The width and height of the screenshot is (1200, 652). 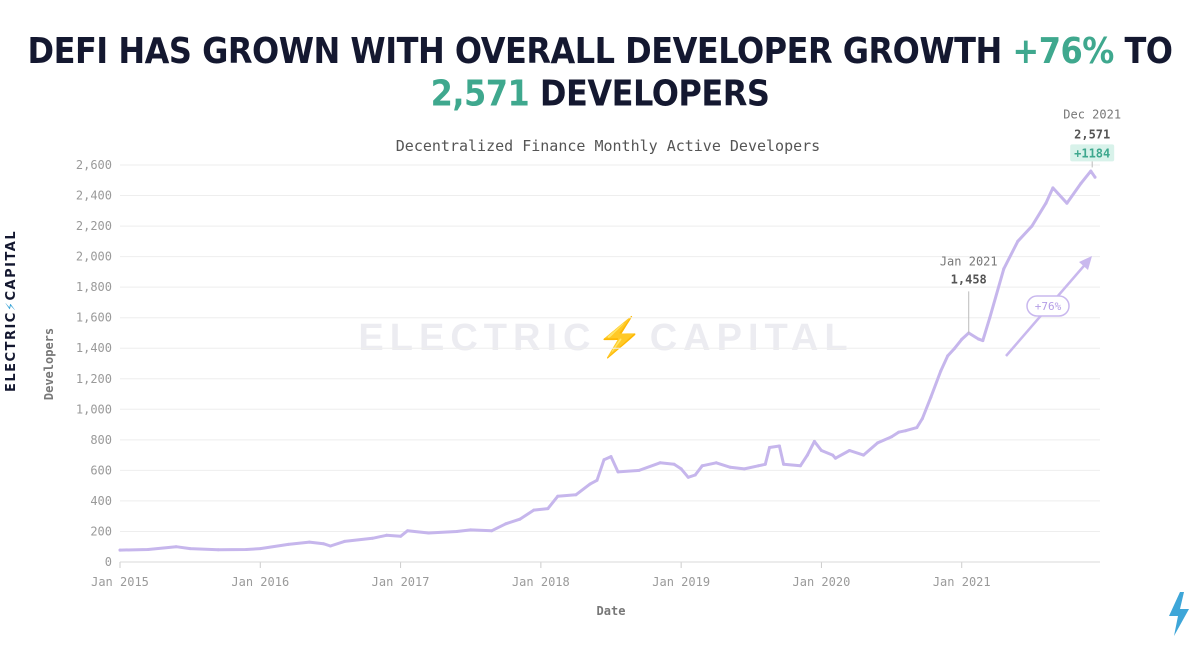 What do you see at coordinates (94, 257) in the screenshot?
I see `y-tick-label: 2,000` at bounding box center [94, 257].